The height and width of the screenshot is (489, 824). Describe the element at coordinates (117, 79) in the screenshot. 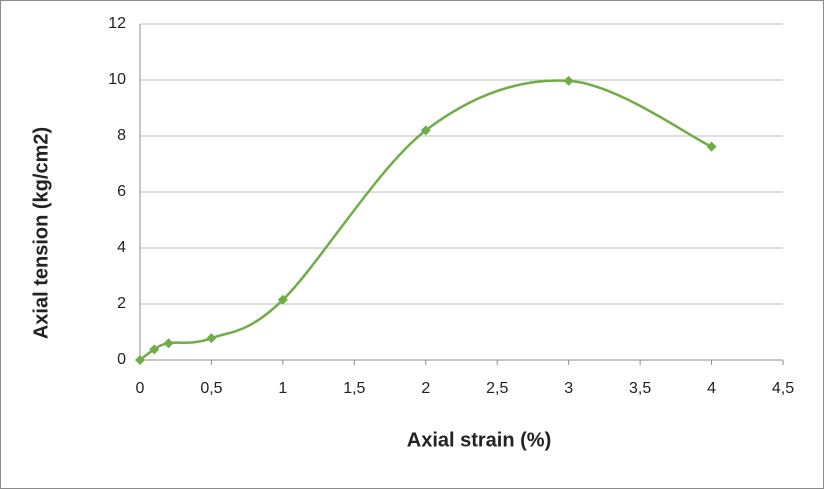

I see `y-tick-label: 10` at that location.